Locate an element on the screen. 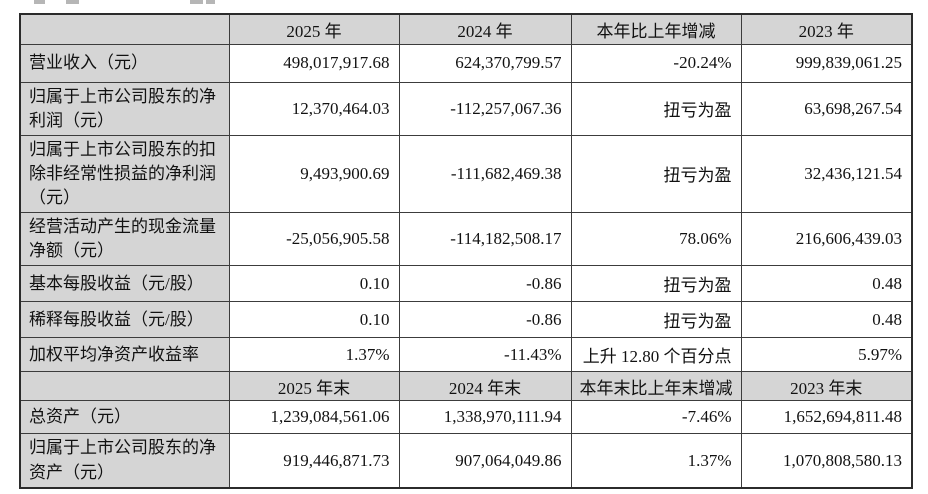  cell-2023: 32,436,121.54 is located at coordinates (826, 174).